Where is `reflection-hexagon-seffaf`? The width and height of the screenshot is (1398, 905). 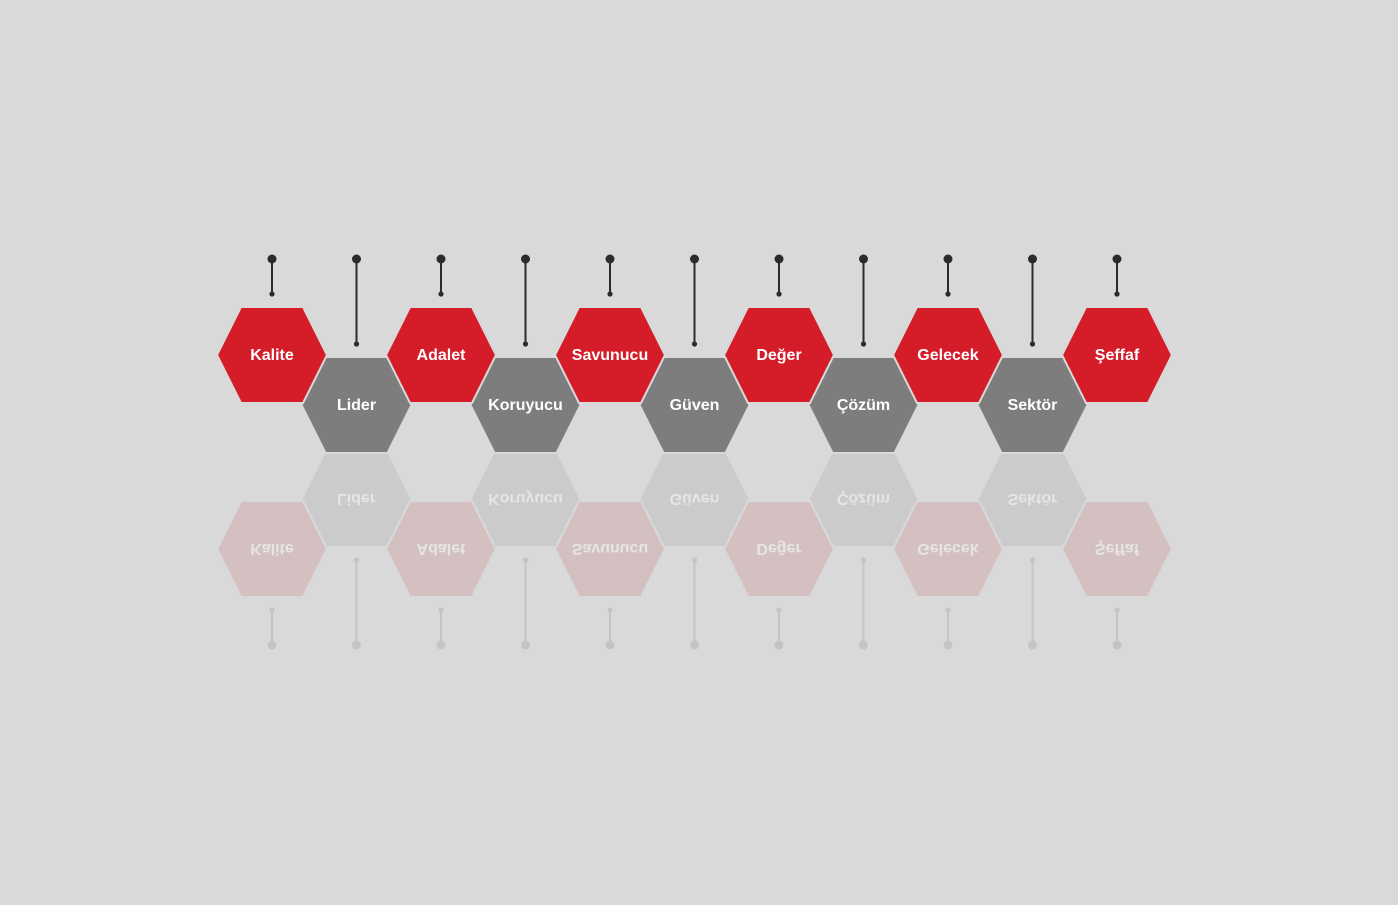 reflection-hexagon-seffaf is located at coordinates (1117, 549).